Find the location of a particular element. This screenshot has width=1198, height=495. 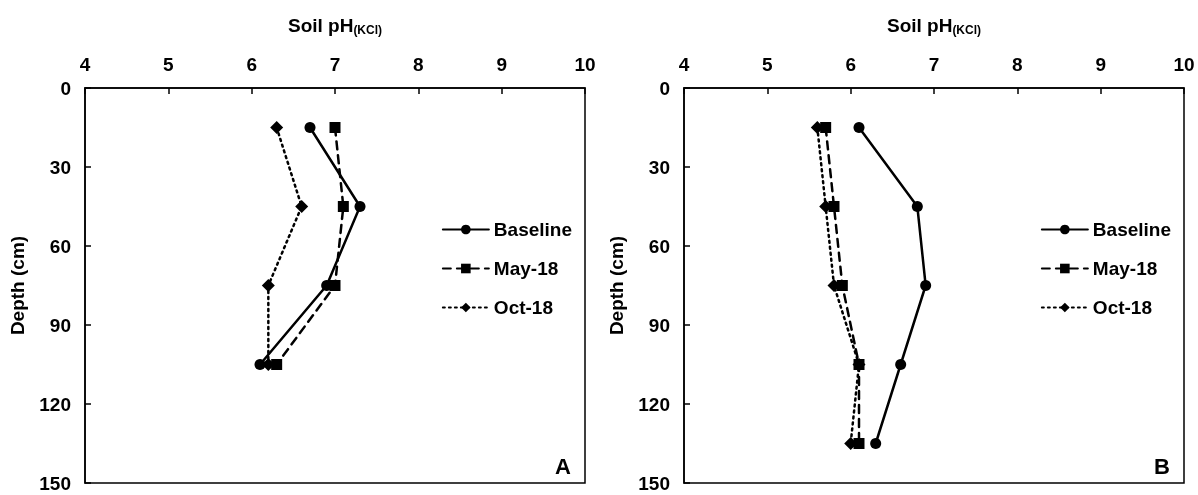

annotation: B is located at coordinates (1162, 466).